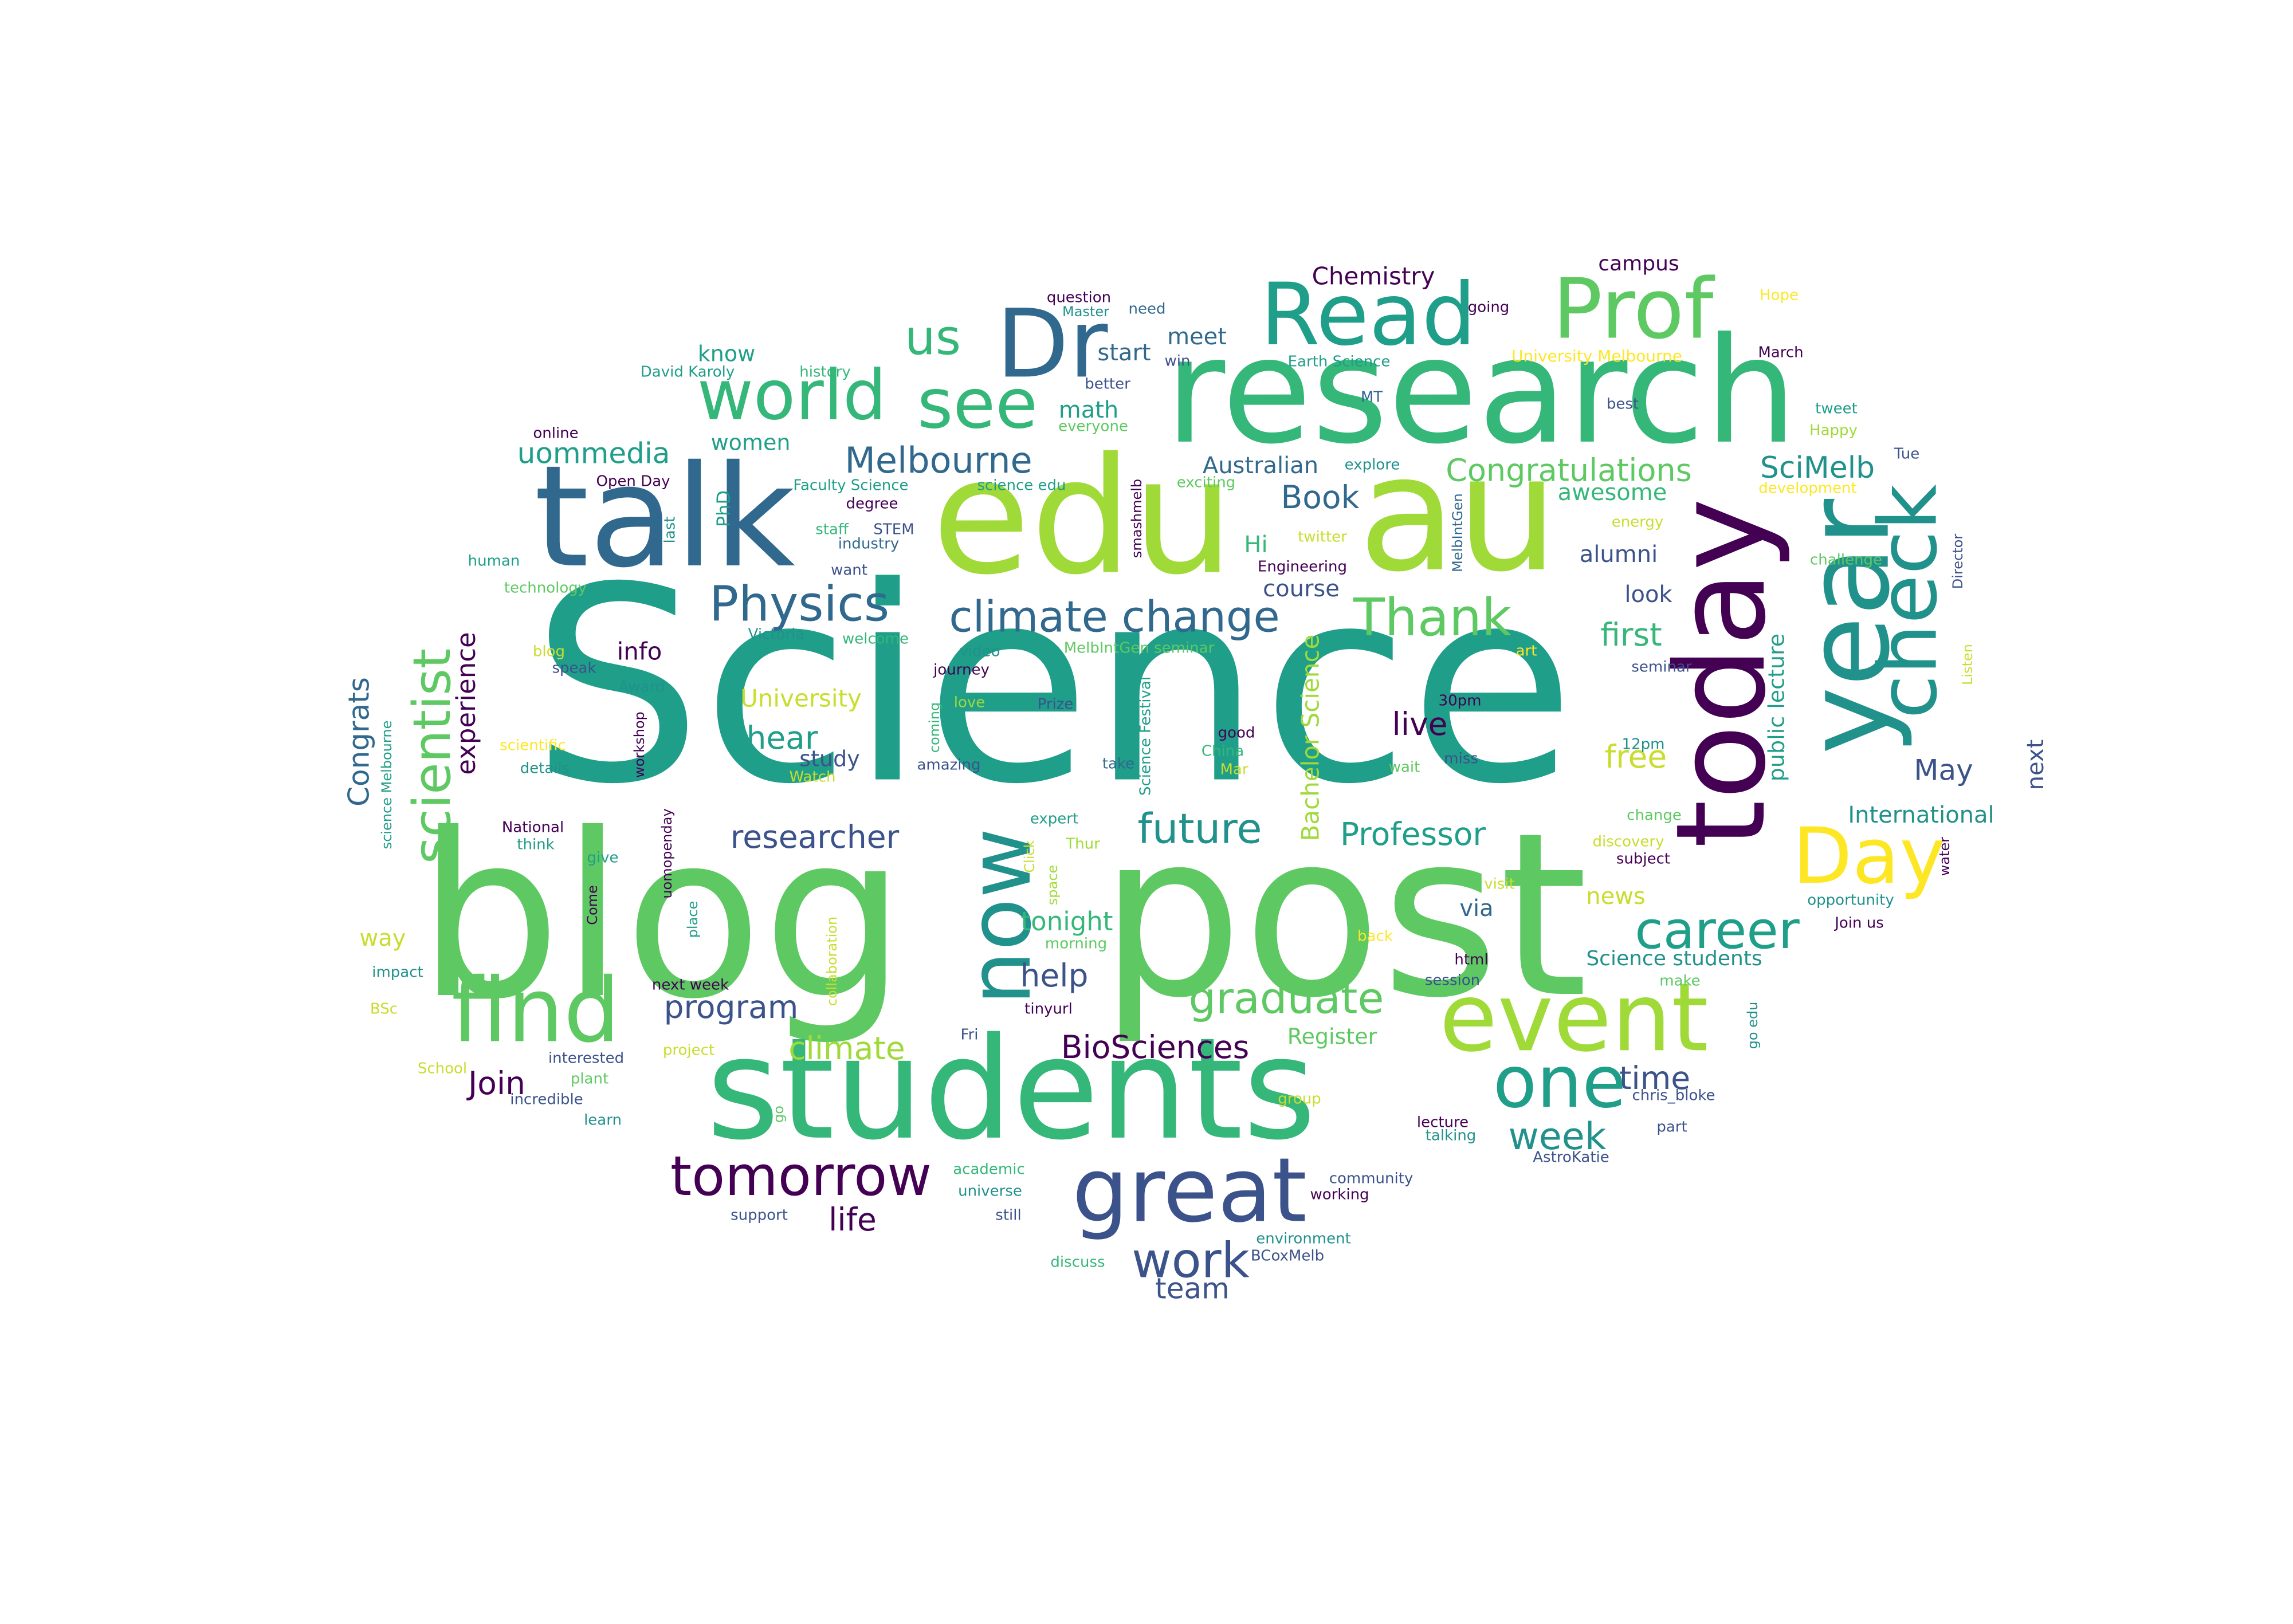 This screenshot has height=1624, width=2293. I want to click on word-see: see, so click(977, 405).